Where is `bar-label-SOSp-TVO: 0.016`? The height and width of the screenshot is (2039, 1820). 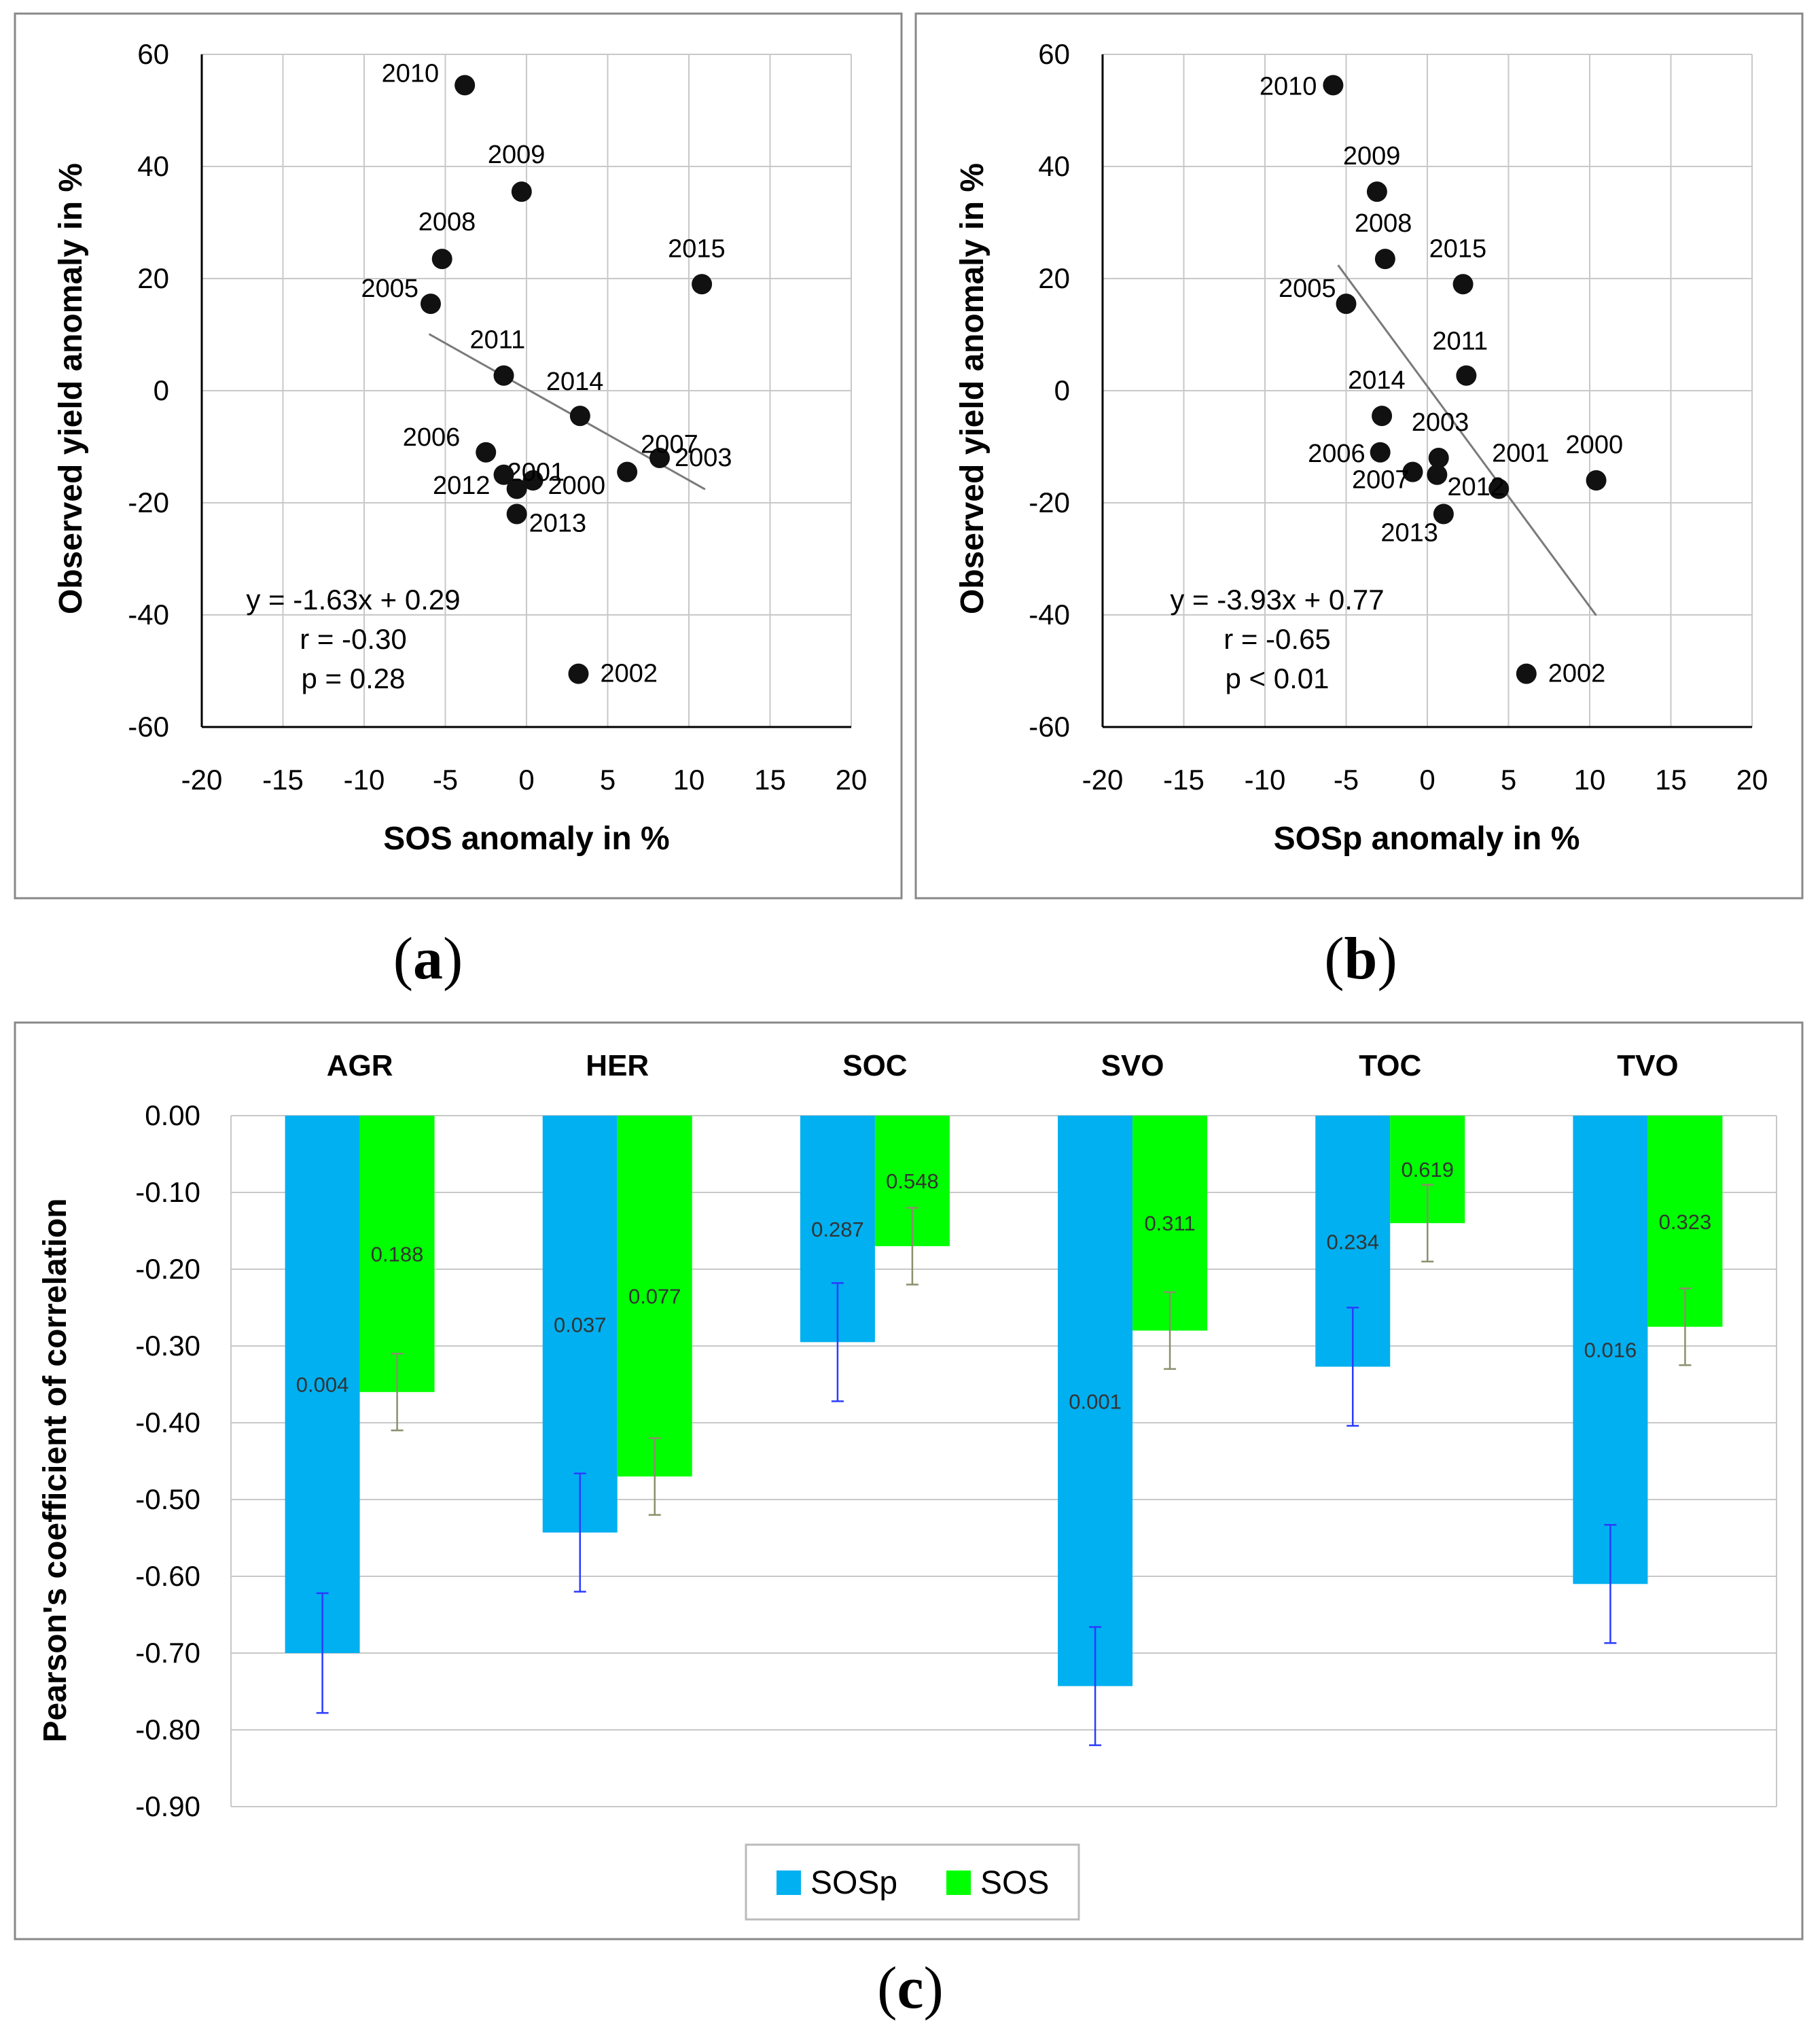
bar-label-SOSp-TVO: 0.016 is located at coordinates (1610, 1350).